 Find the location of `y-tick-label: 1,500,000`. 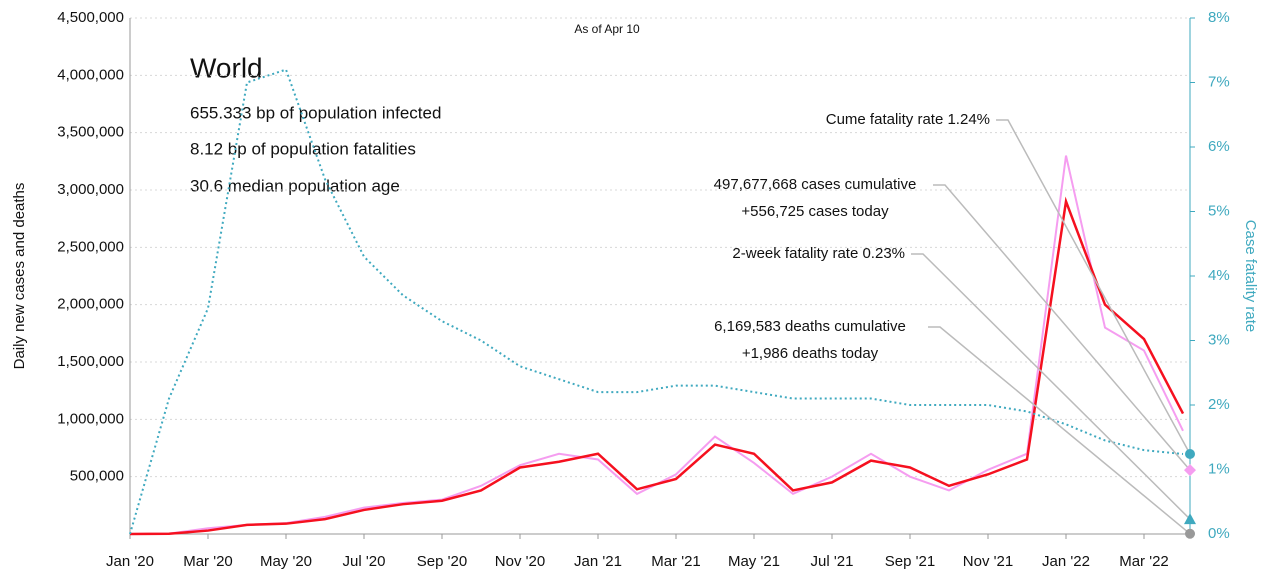

y-tick-label: 1,500,000 is located at coordinates (90, 361).